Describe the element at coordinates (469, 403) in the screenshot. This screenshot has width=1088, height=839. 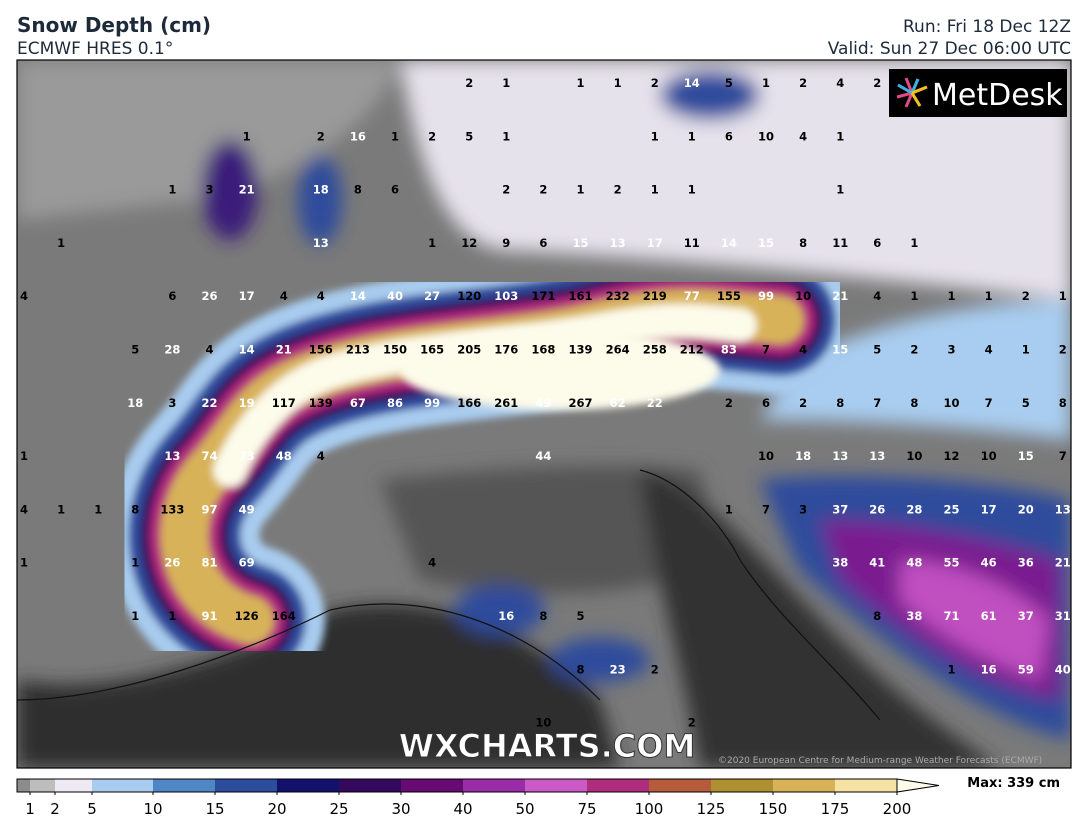
I see `map-value: 166` at that location.